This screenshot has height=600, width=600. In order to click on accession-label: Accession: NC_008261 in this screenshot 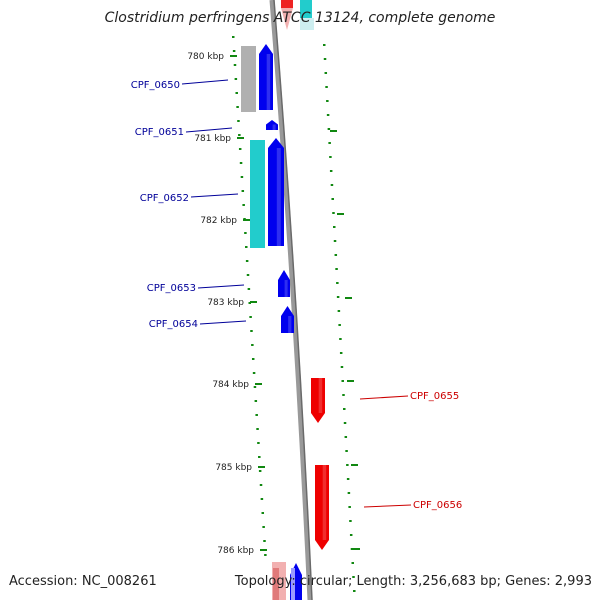, I will do `click(83, 581)`.